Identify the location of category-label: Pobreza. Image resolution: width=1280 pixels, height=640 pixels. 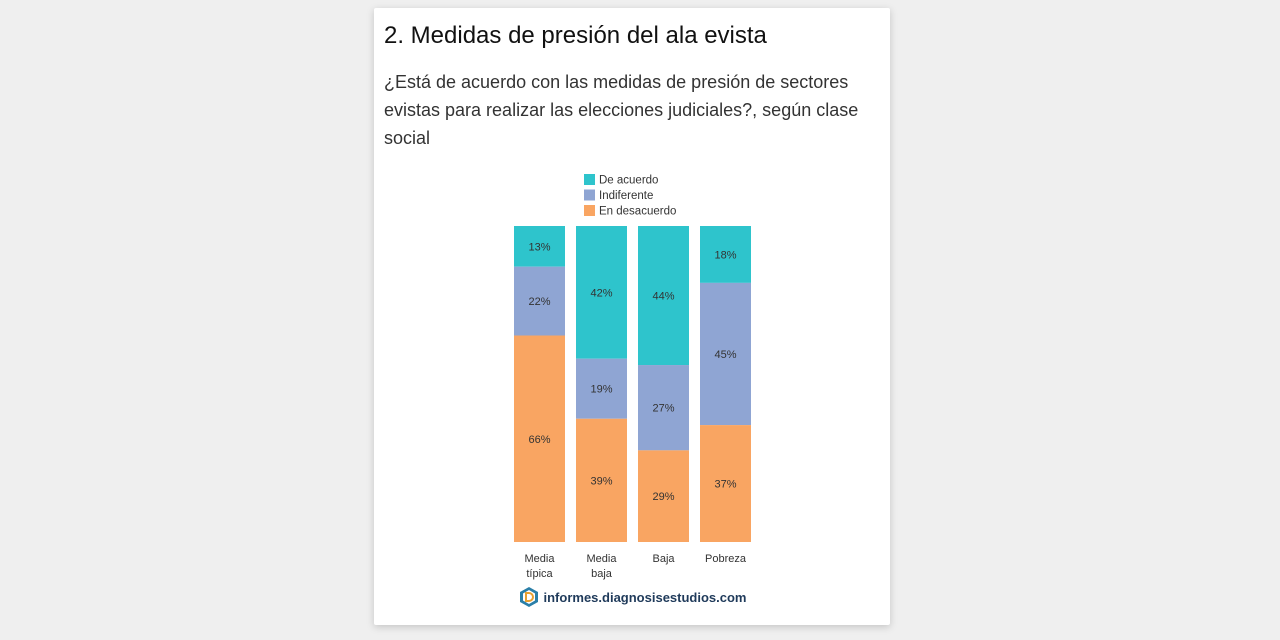
(726, 559).